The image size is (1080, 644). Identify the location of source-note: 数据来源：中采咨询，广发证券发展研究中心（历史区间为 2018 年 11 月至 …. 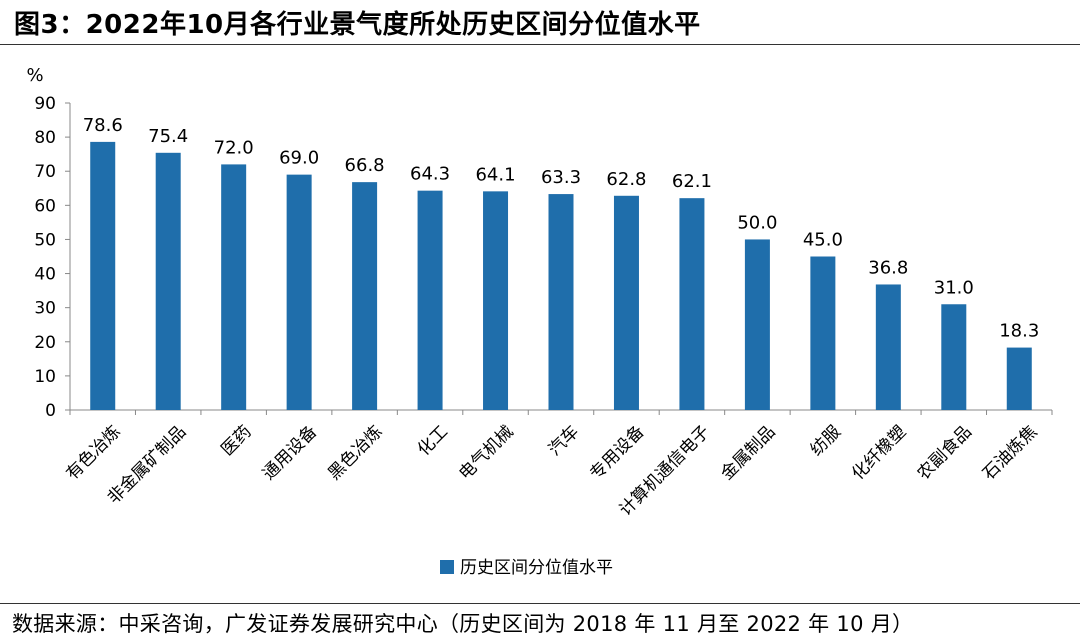
(463, 624).